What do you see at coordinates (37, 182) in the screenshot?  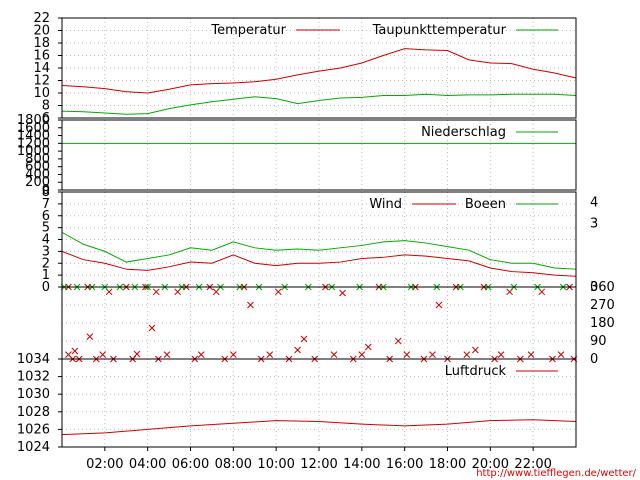 I see `precipitation-ytick-label: 200` at bounding box center [37, 182].